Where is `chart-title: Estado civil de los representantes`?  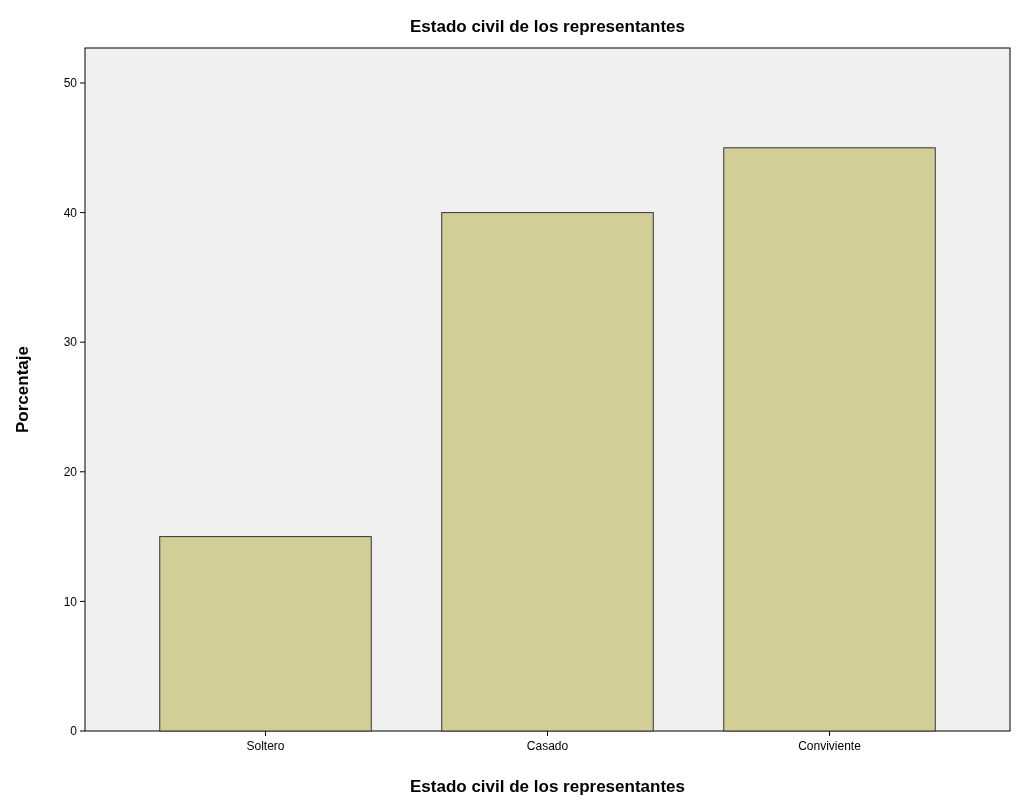 chart-title: Estado civil de los representantes is located at coordinates (547, 26).